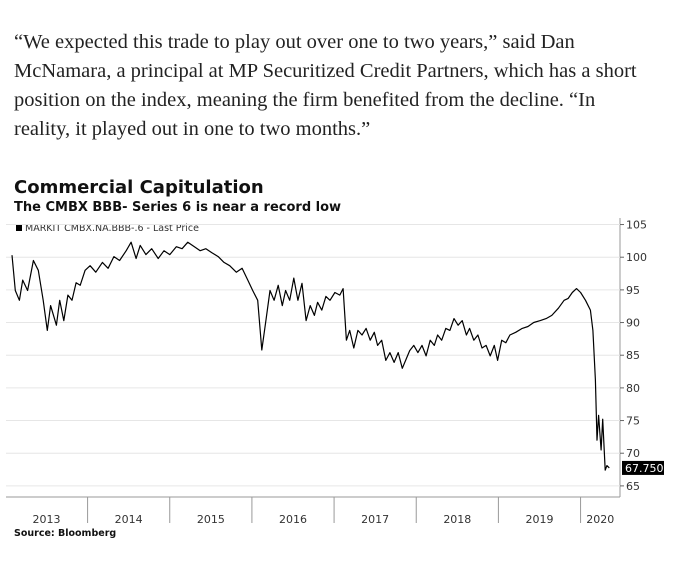 This screenshot has width=680, height=568. What do you see at coordinates (457, 519) in the screenshot?
I see `x-tick-label: 2018` at bounding box center [457, 519].